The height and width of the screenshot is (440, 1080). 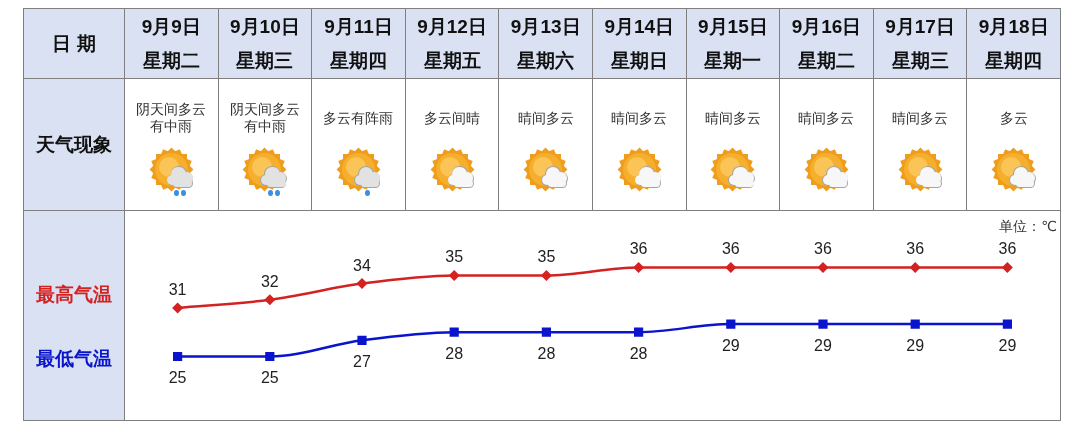 I want to click on x-tick-label: 9月15日星期一, so click(x=733, y=44).